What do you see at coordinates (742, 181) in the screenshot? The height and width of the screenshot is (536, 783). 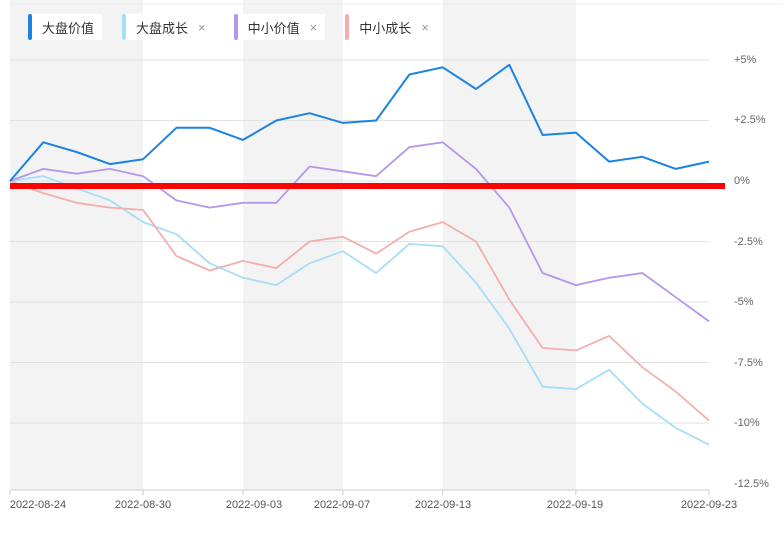 I see `y-tick-label: 0%` at bounding box center [742, 181].